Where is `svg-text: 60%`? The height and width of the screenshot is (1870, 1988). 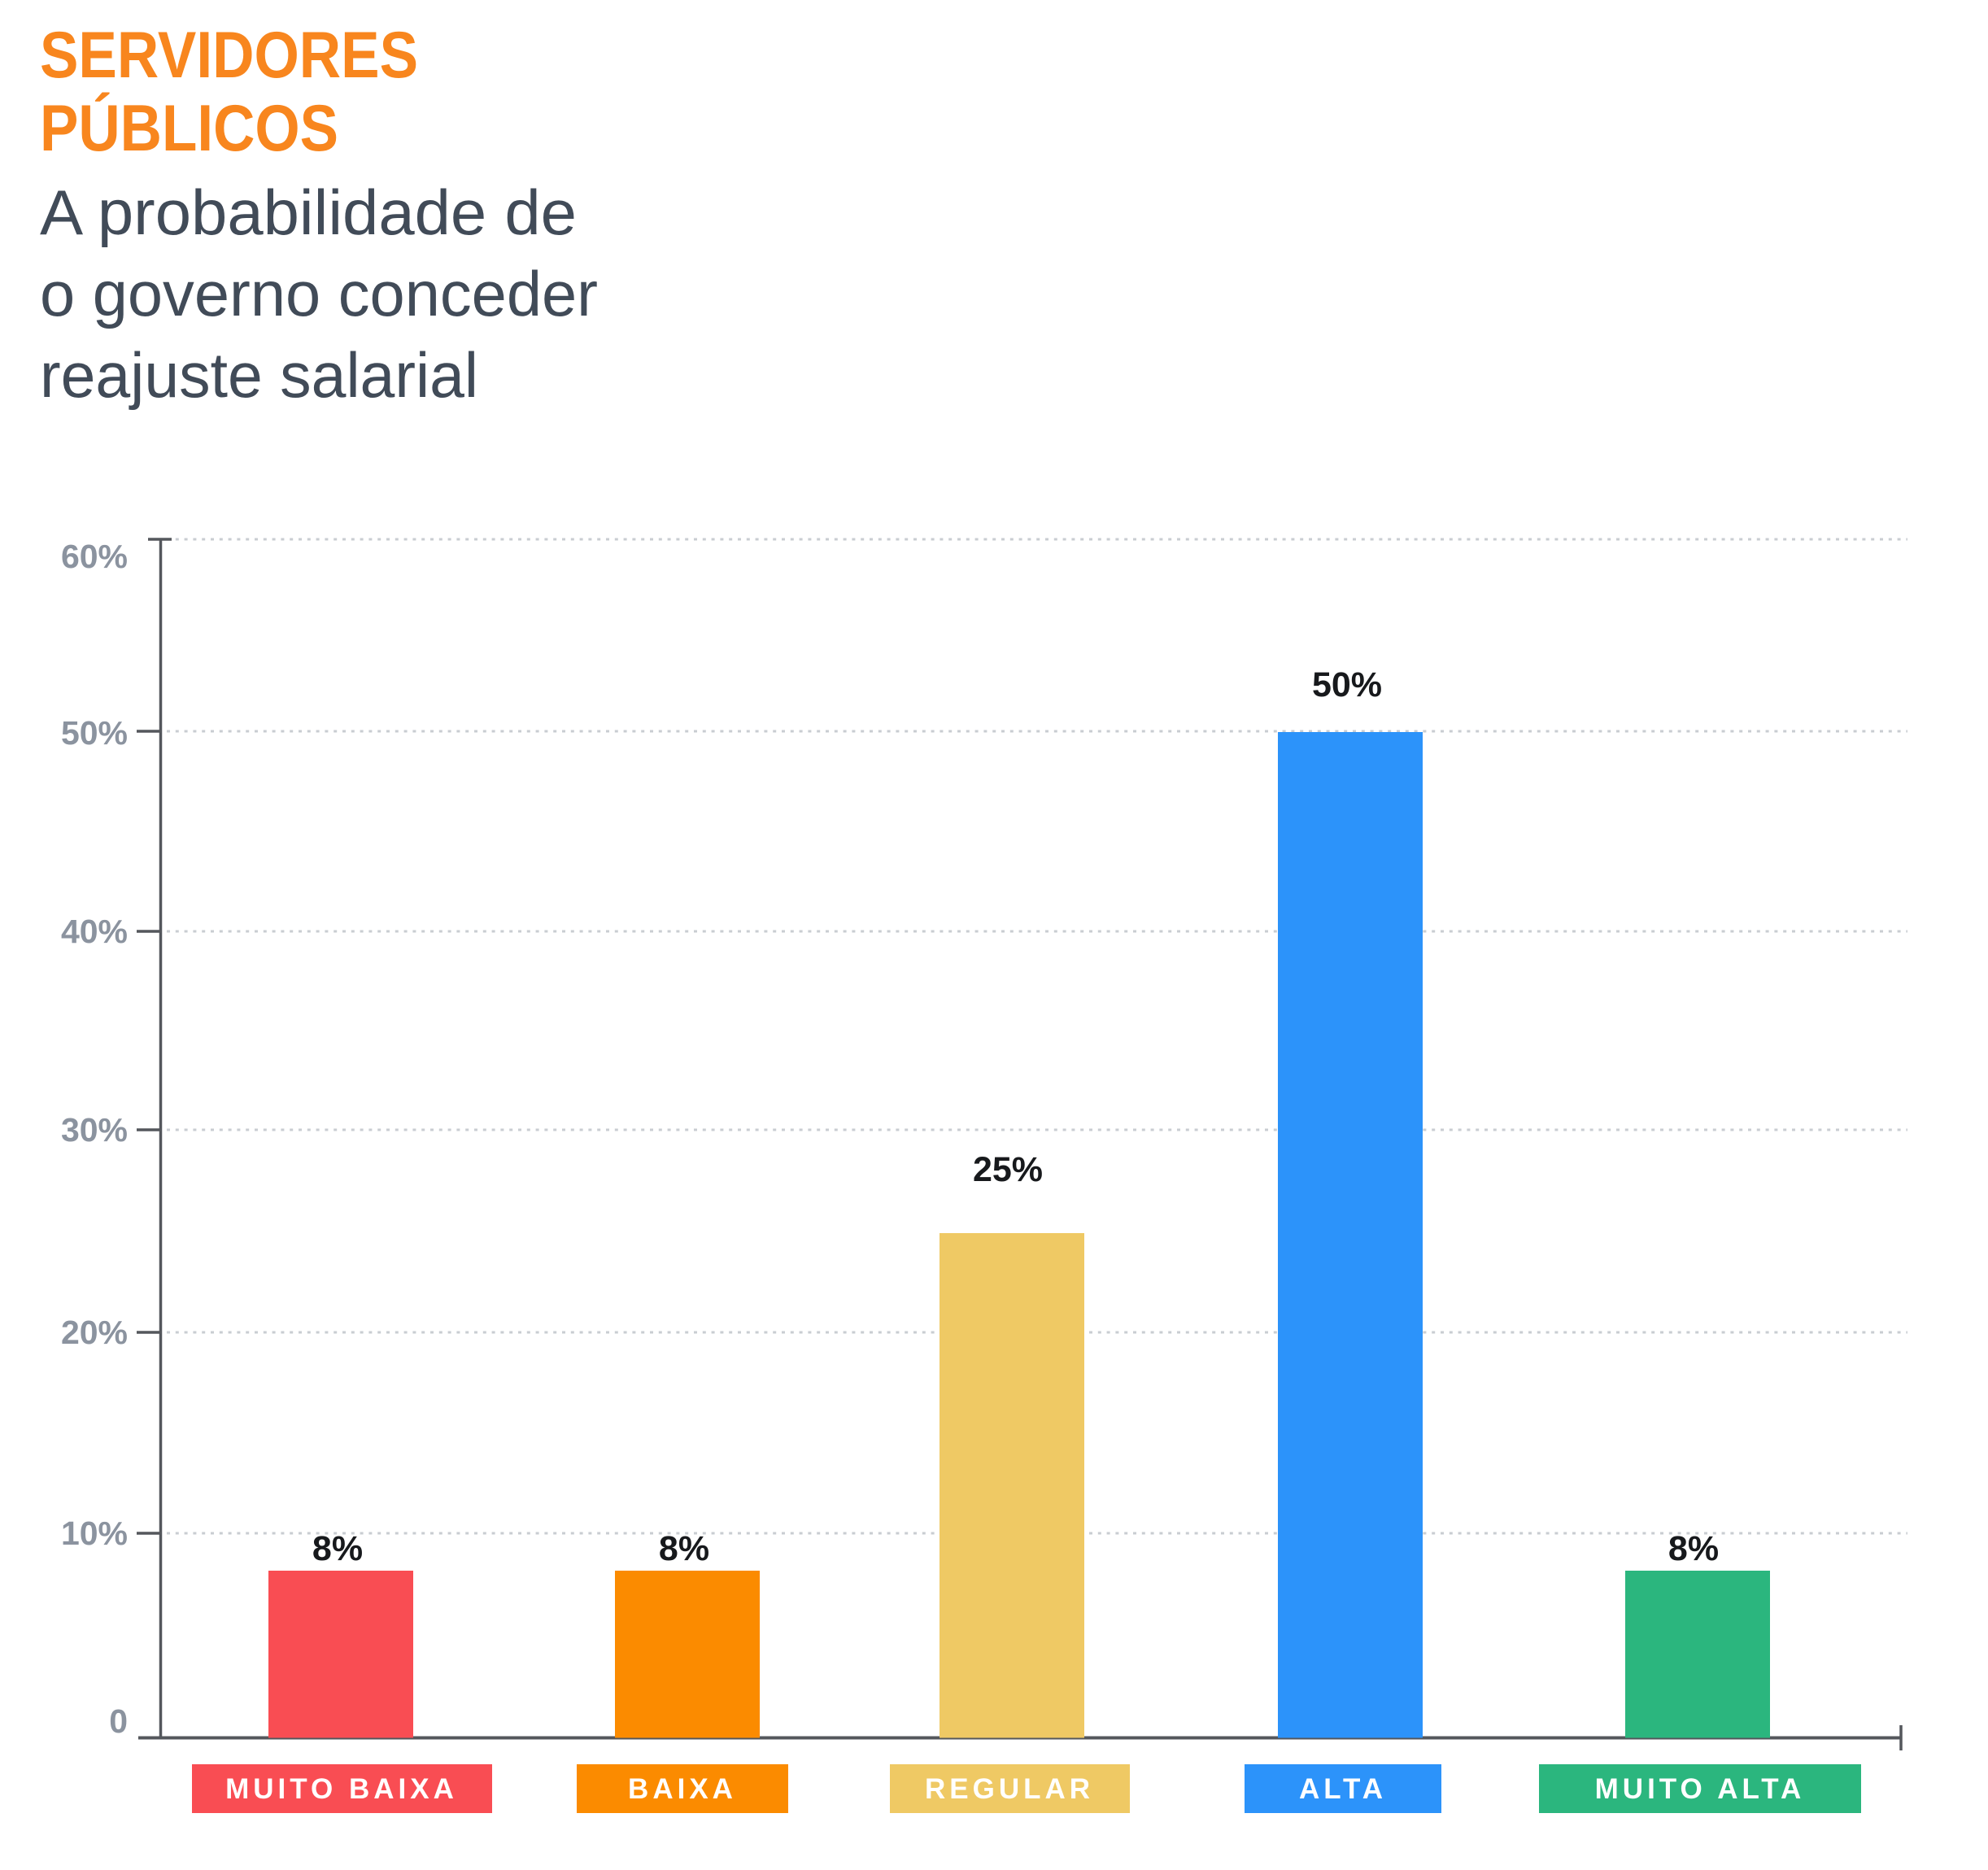
svg-text: 60% is located at coordinates (94, 557).